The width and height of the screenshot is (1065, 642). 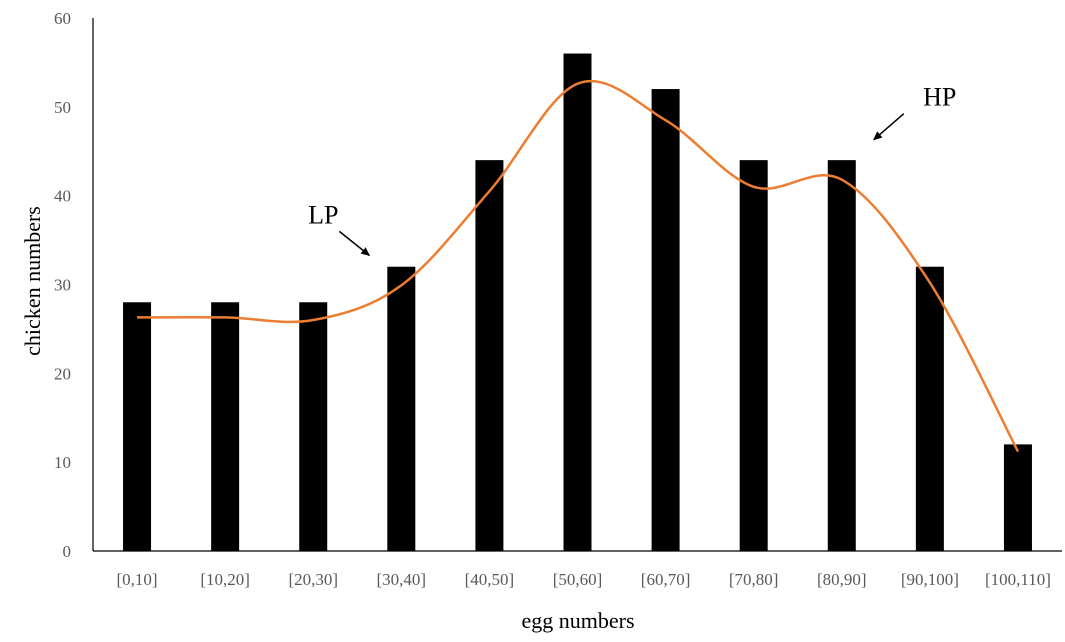 I want to click on y-tick-label-1: 10, so click(x=62, y=462).